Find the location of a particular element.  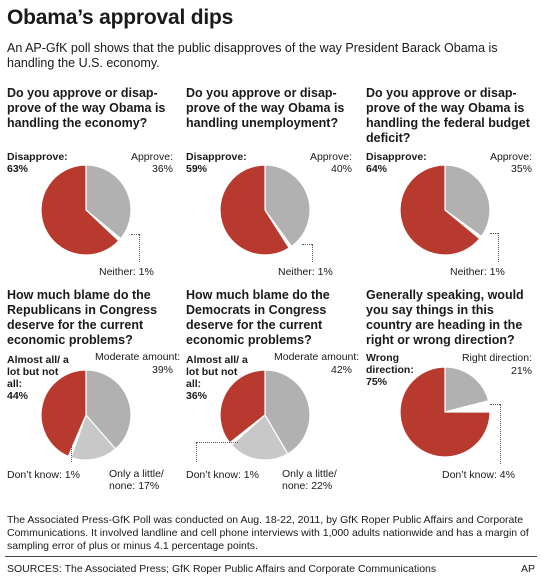

wrong-direction-value: 75% is located at coordinates (377, 382).